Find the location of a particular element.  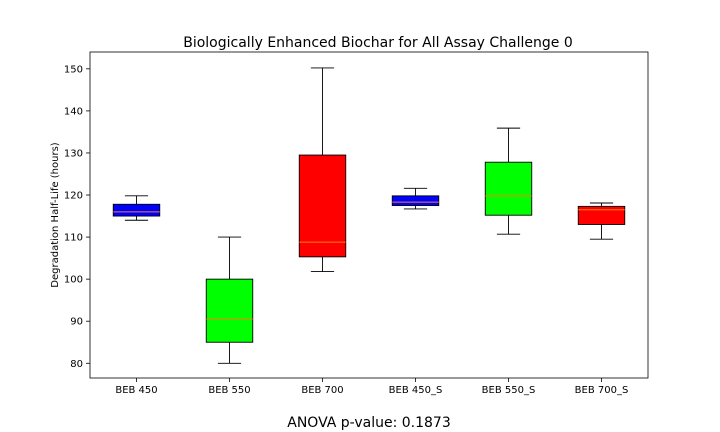

y-tick-label: 110 is located at coordinates (73, 238).